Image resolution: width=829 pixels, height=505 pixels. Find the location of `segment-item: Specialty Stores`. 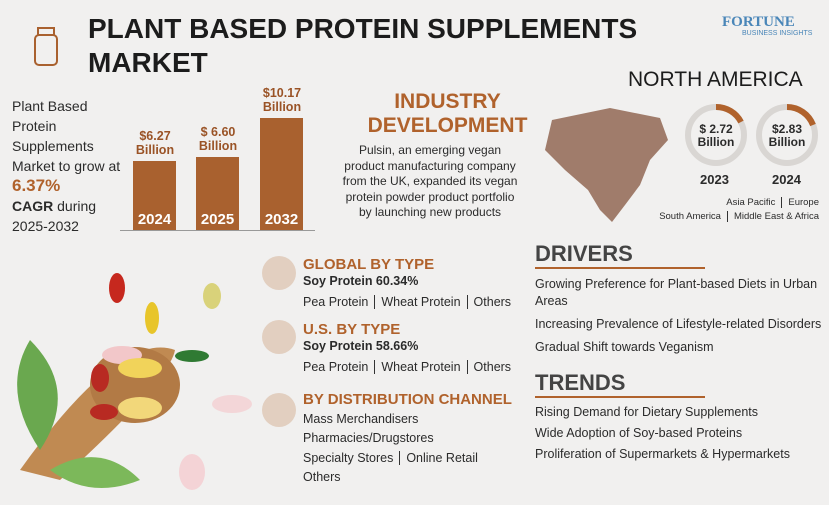

segment-item: Specialty Stores is located at coordinates (348, 457).